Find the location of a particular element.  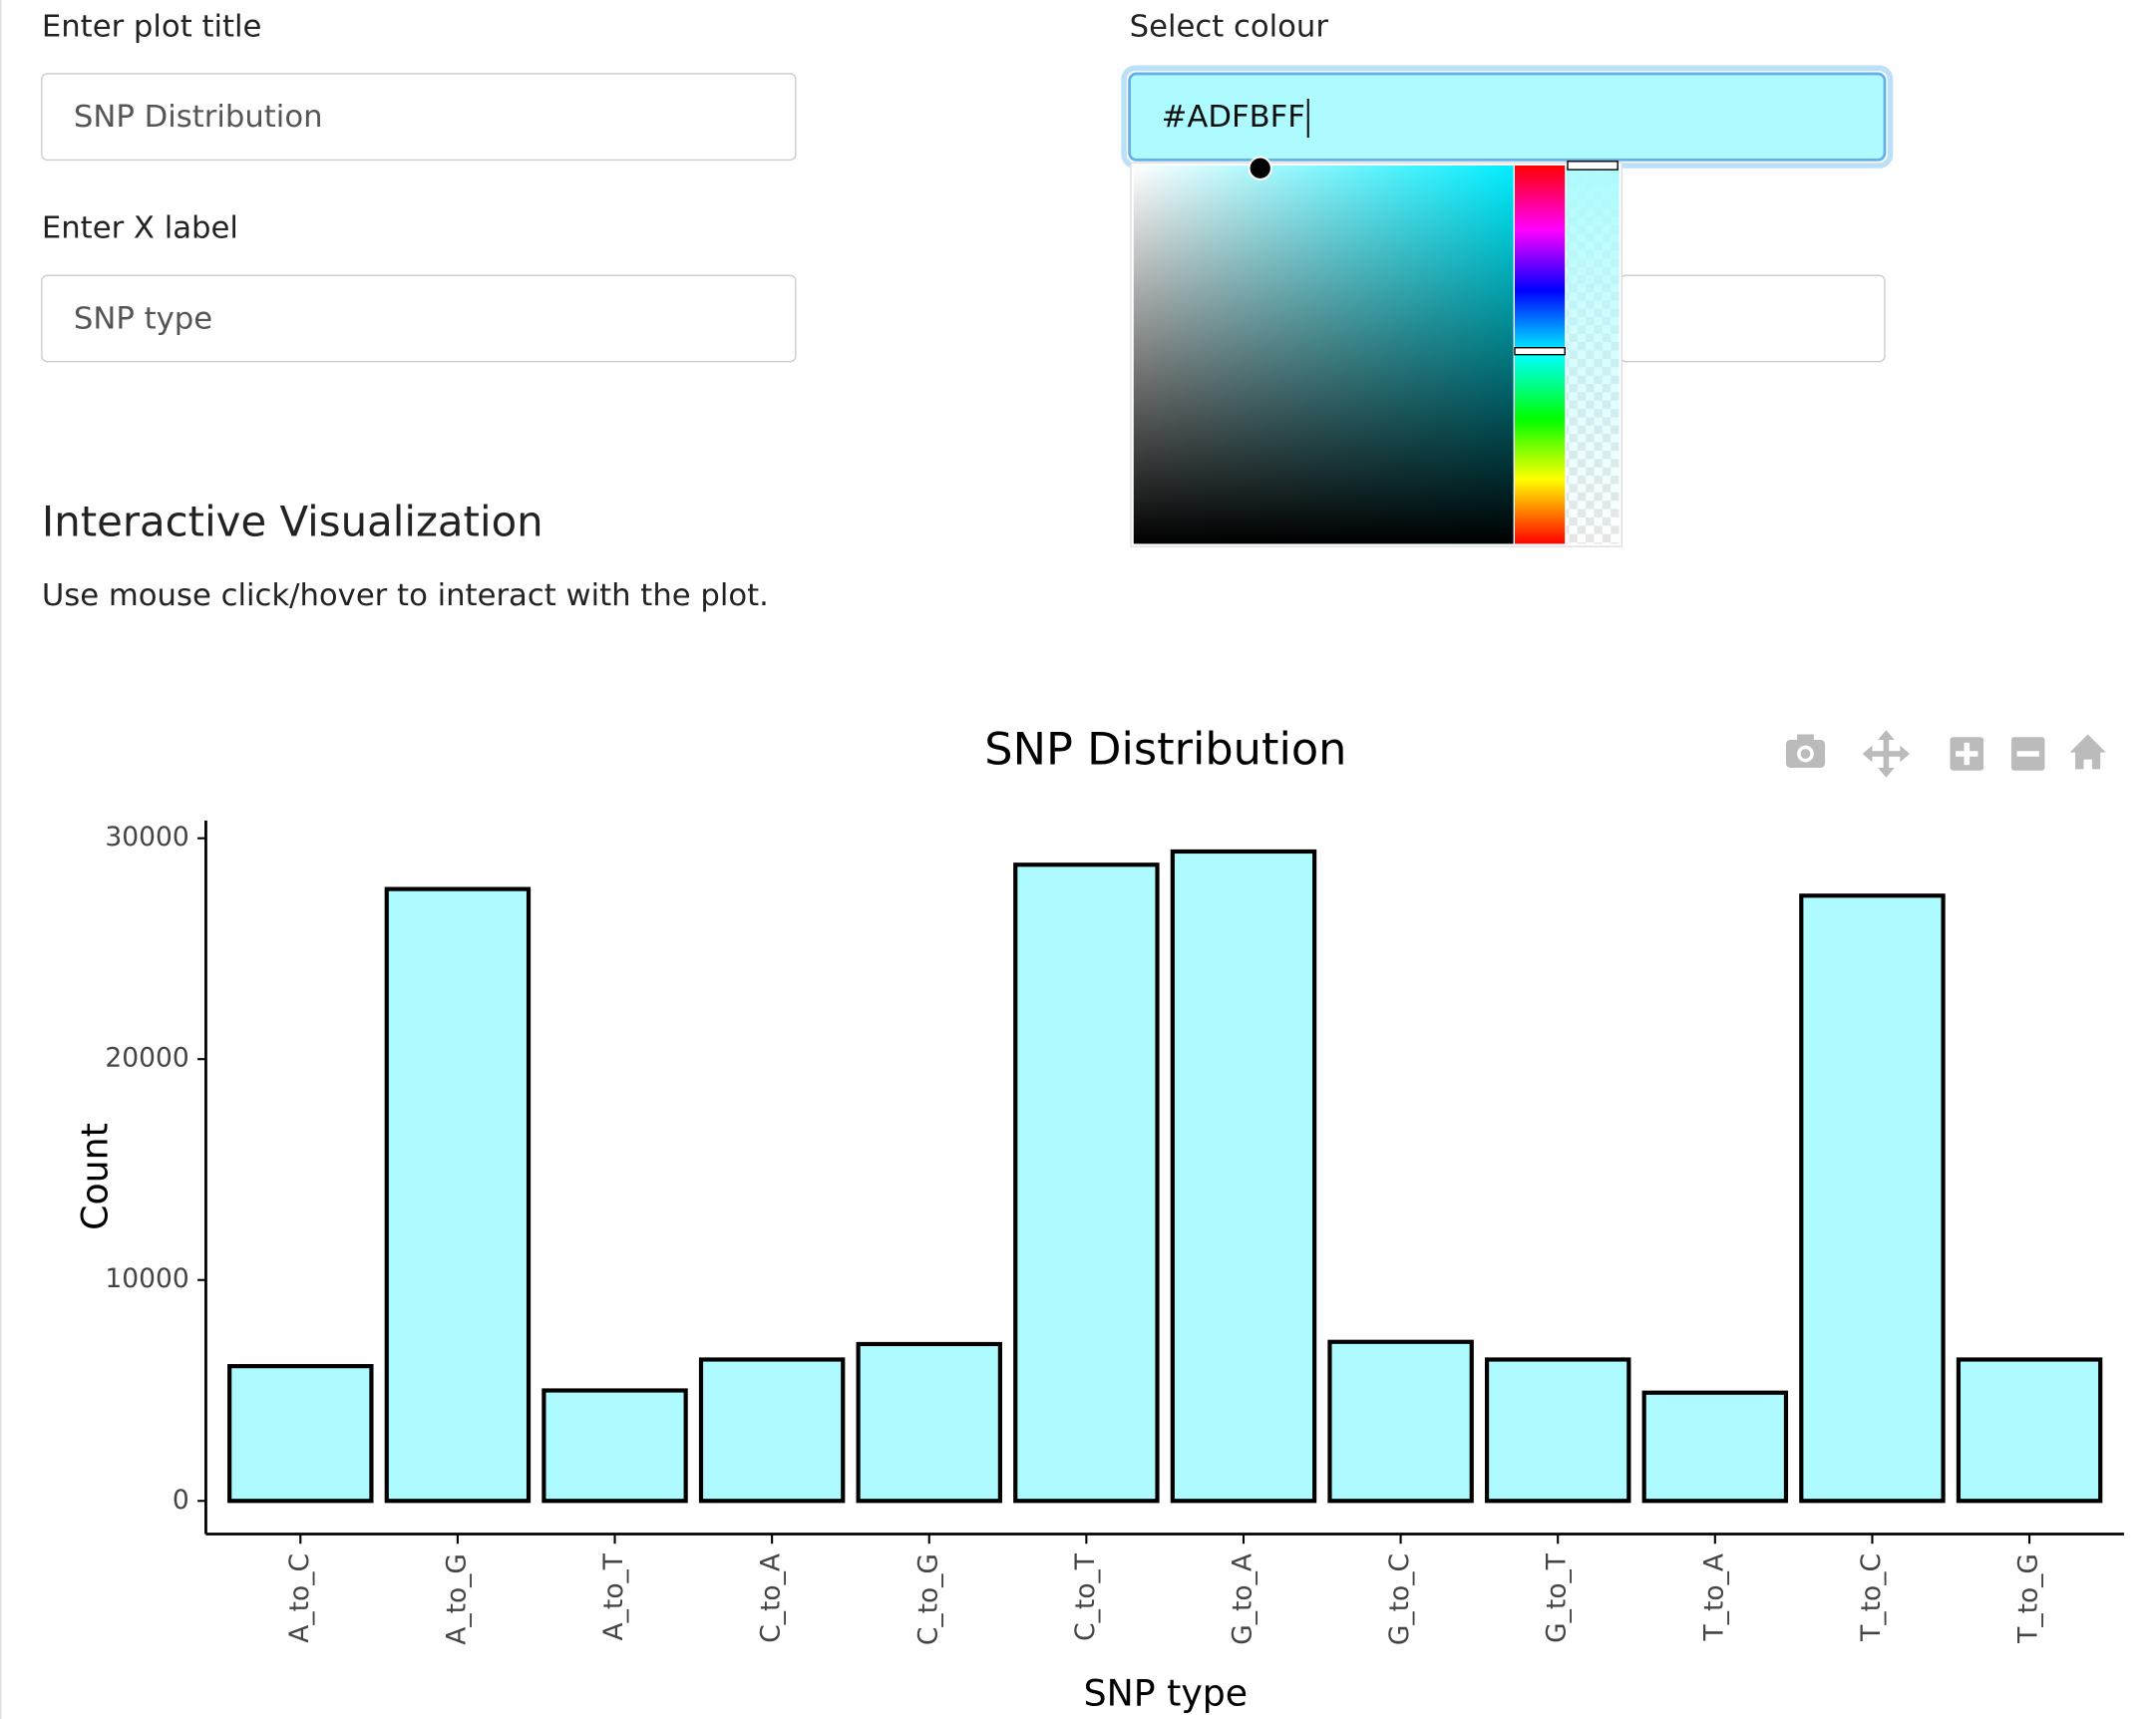

chart-title: SNP Distribution is located at coordinates (1165, 750).